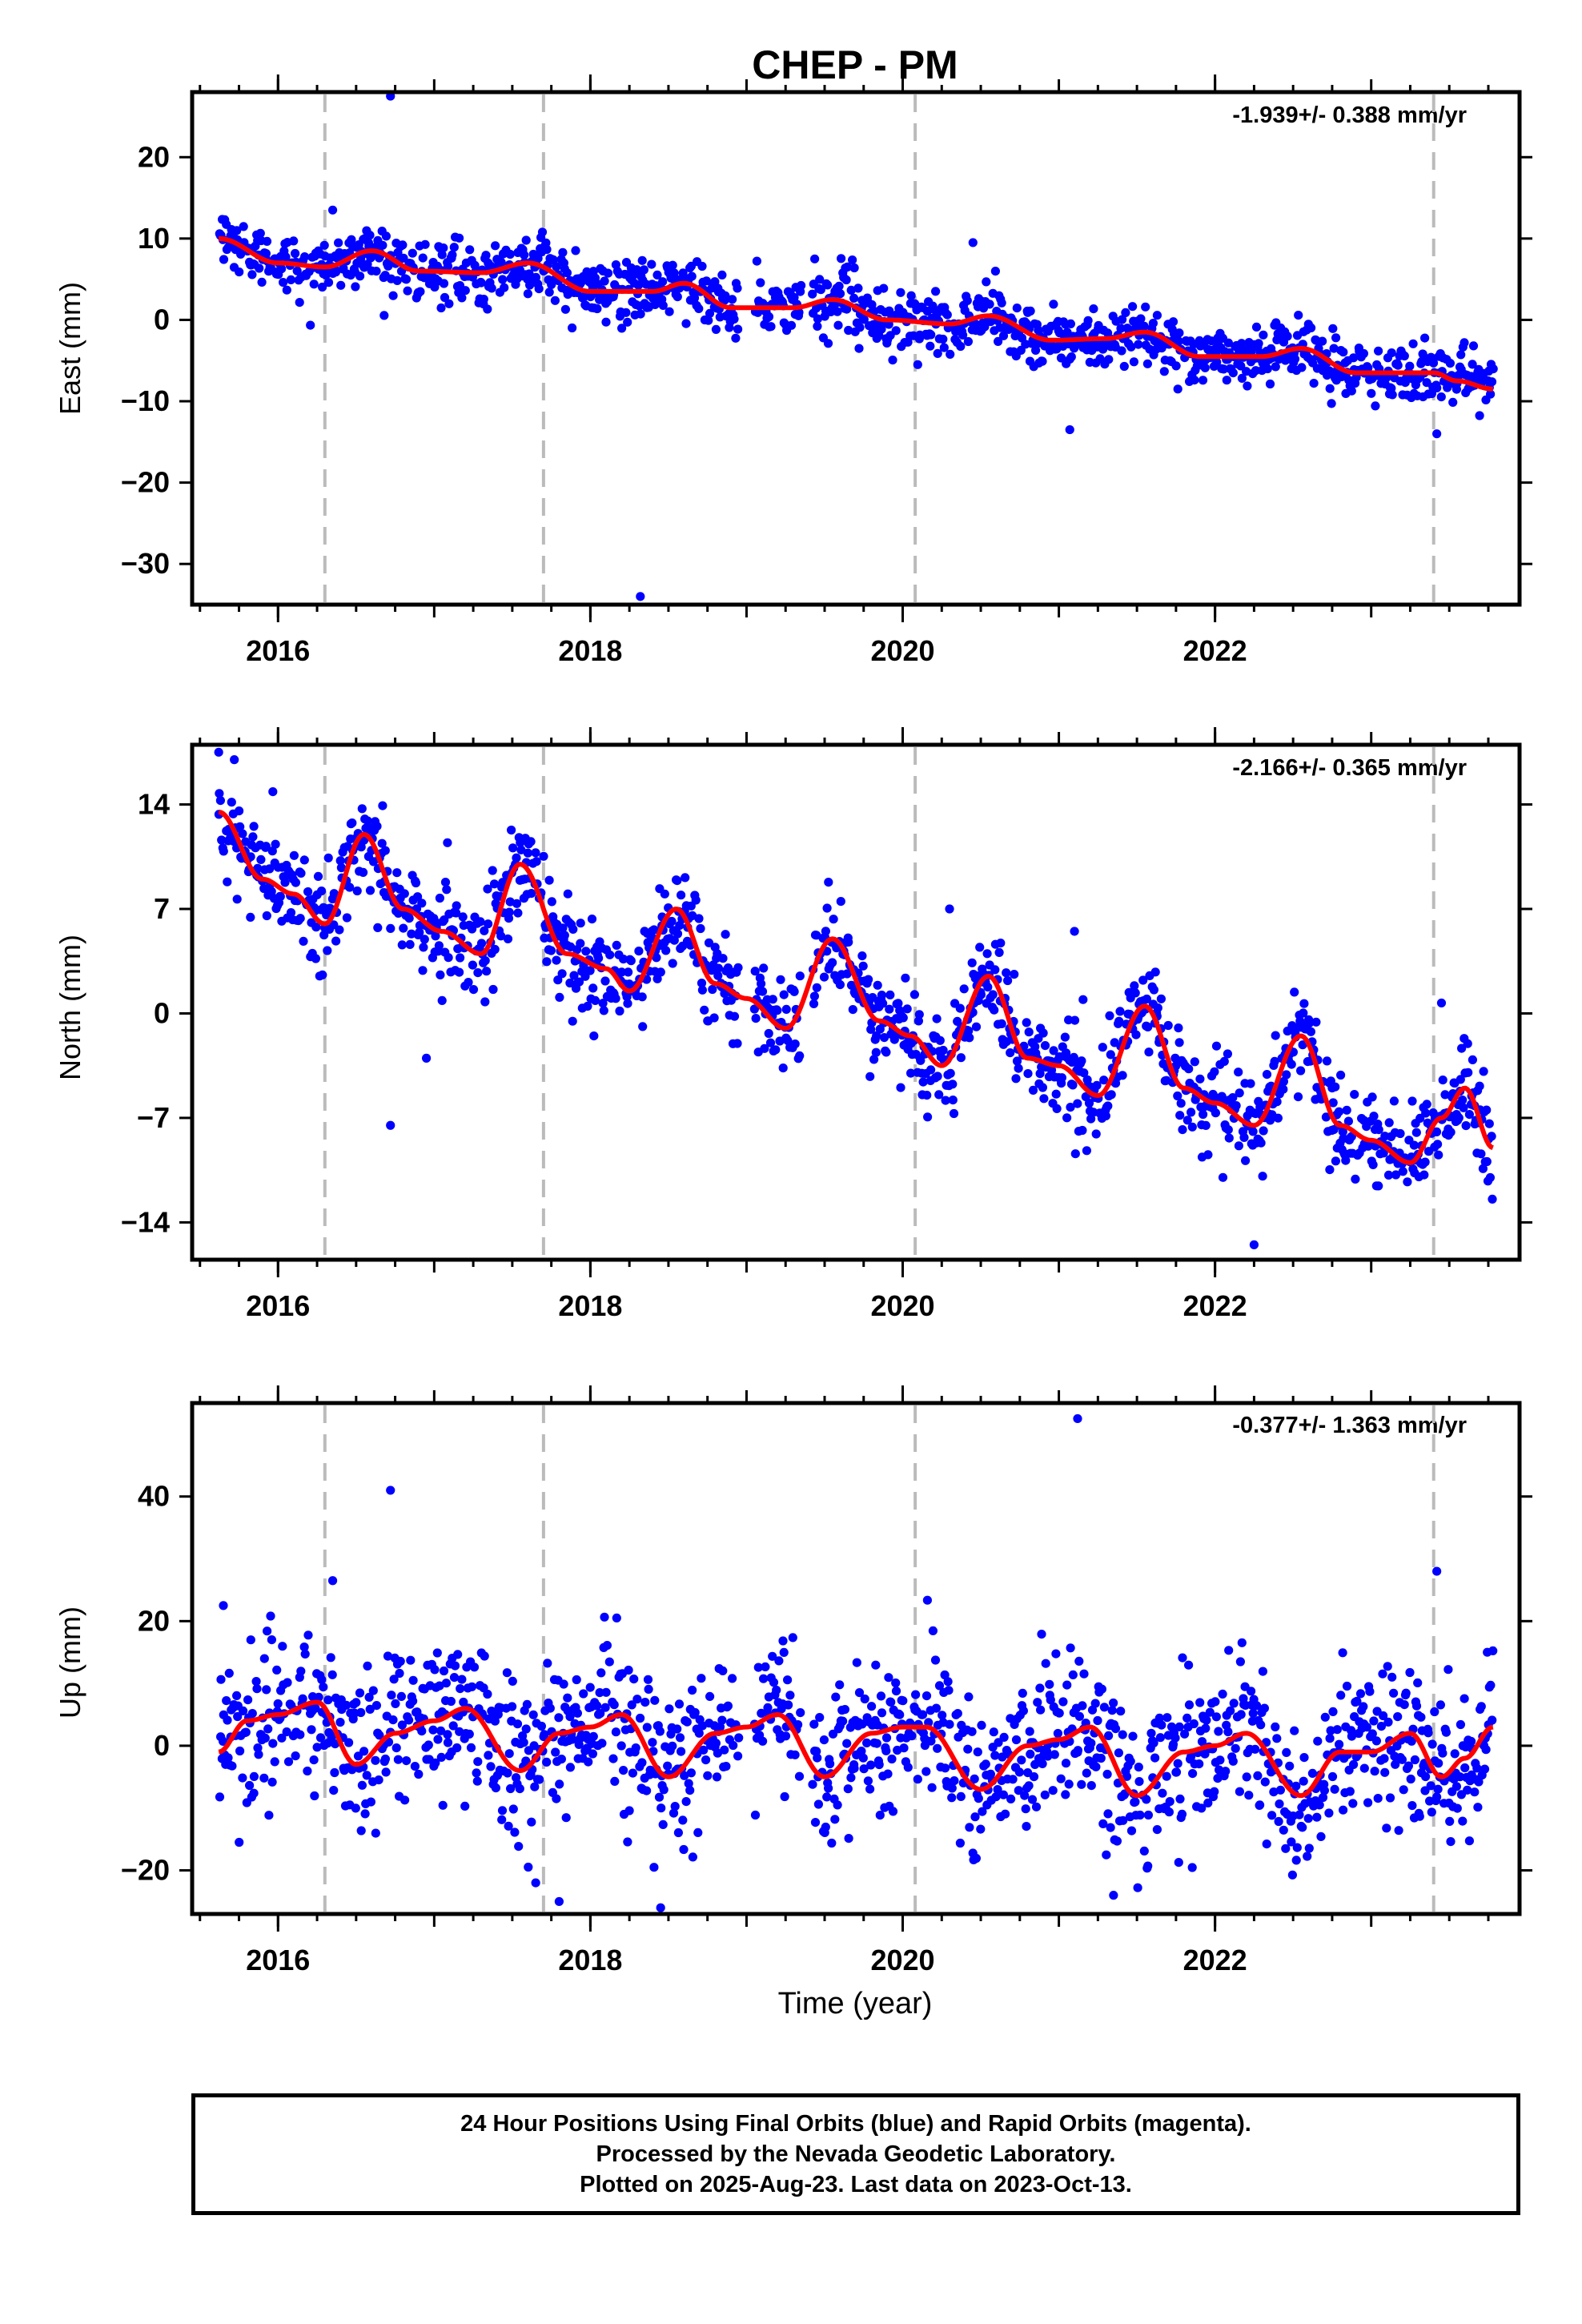  Describe the element at coordinates (855, 2003) in the screenshot. I see `x-axis-label: Time (year)` at that location.